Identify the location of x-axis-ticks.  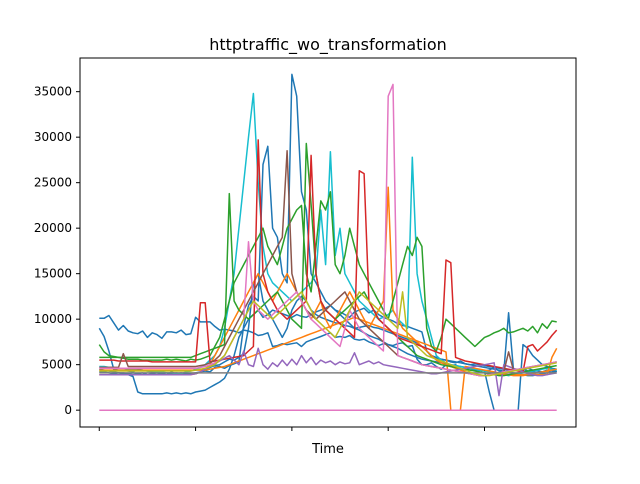
(292, 429).